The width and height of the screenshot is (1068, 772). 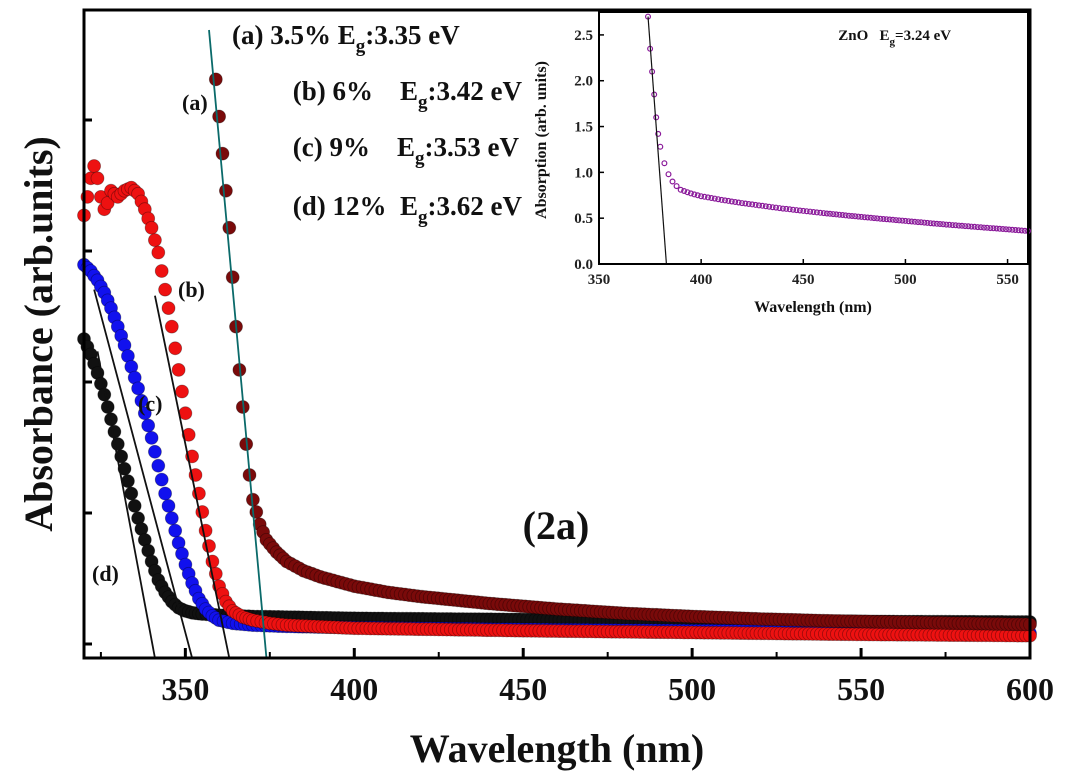 What do you see at coordinates (399, 150) in the screenshot?
I see `legend-entry-c: (c) 9% Eg:3.53 eV` at bounding box center [399, 150].